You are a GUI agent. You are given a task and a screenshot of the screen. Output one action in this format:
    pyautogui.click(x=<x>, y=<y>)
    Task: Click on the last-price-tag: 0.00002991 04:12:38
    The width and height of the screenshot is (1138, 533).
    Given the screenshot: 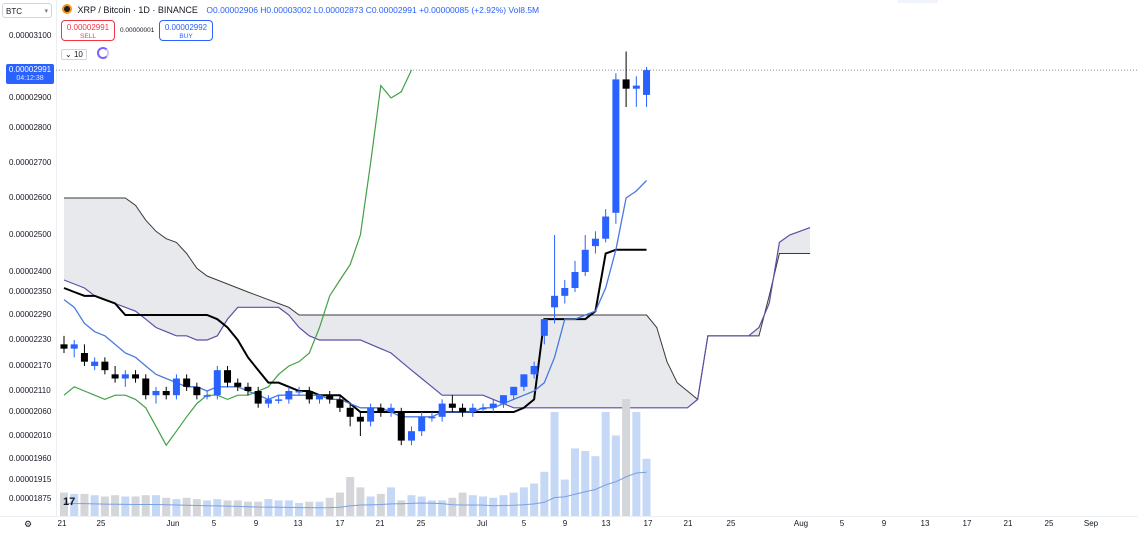 What is the action you would take?
    pyautogui.click(x=30, y=74)
    